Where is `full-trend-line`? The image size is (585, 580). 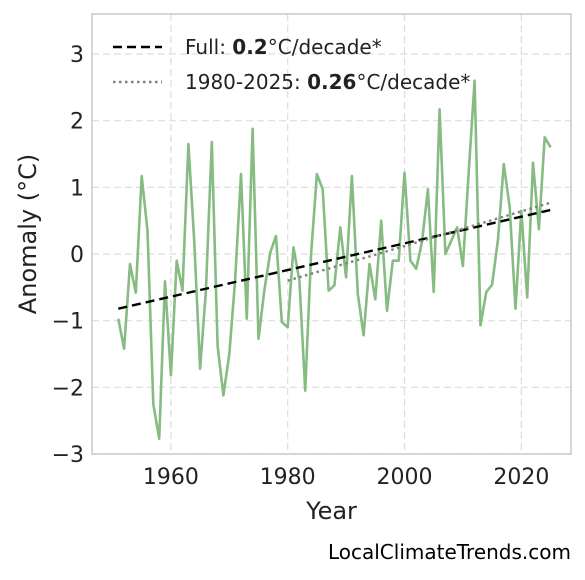
full-trend-line is located at coordinates (334, 259).